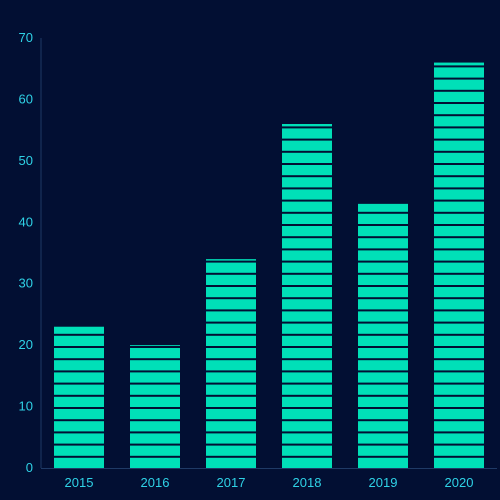 The height and width of the screenshot is (500, 500). I want to click on x-tick-label-2016: 2016, so click(155, 482).